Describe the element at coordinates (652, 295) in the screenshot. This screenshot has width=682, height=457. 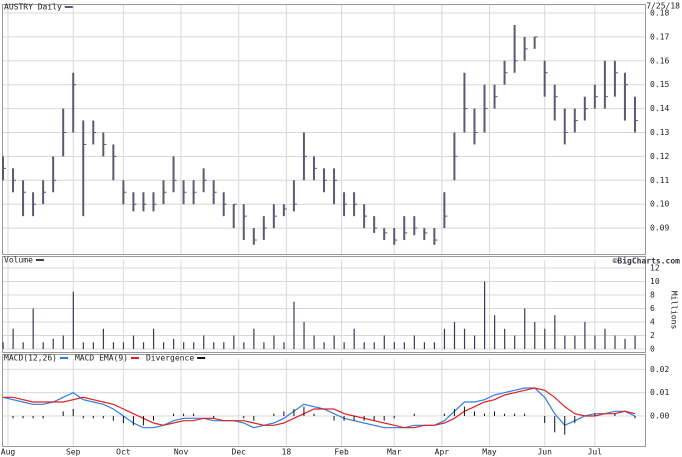
I see `y-tick-label: 8` at that location.